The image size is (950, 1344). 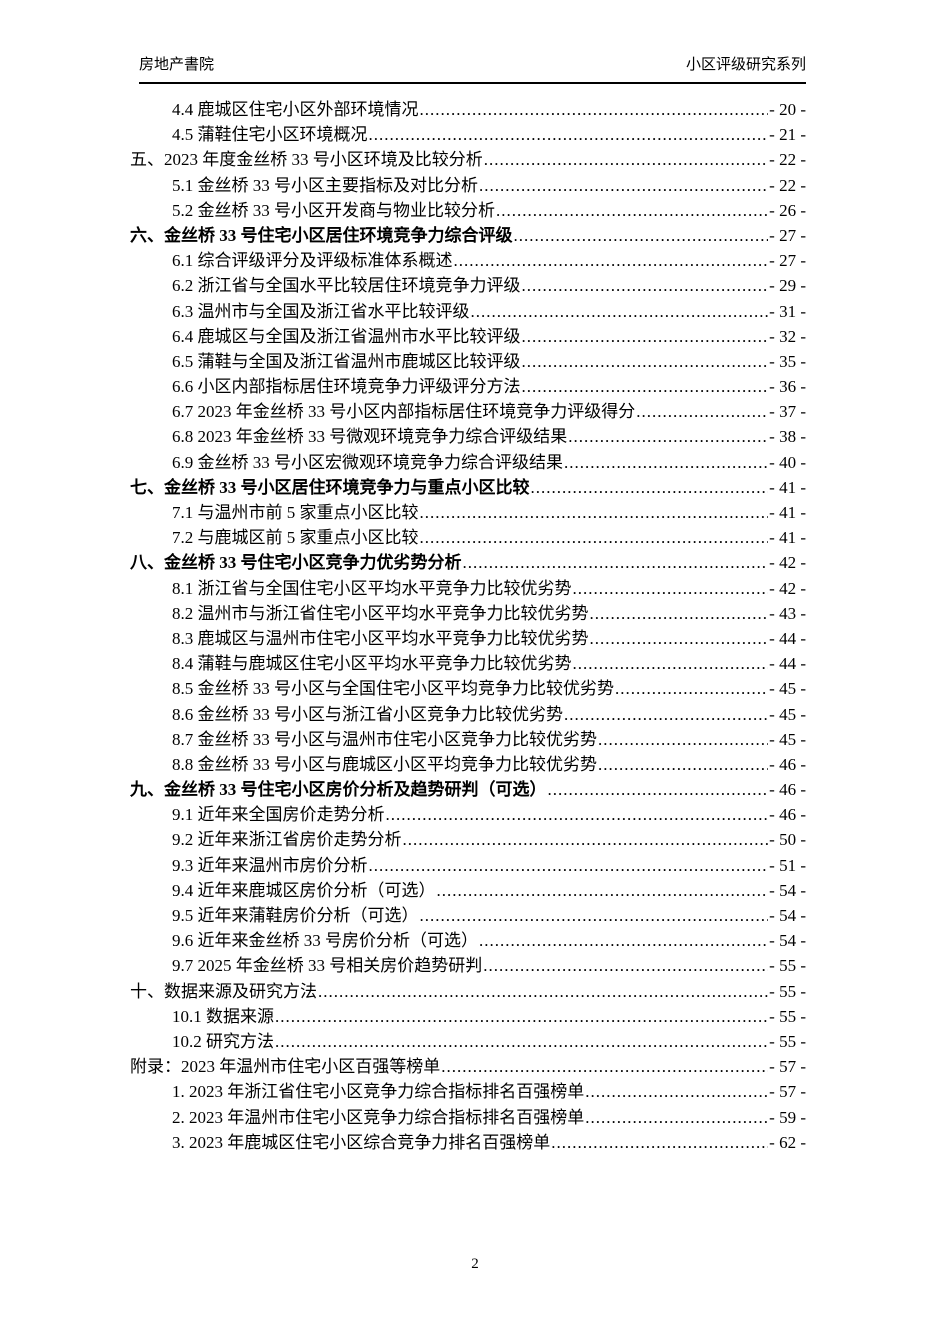 I want to click on toc-entry: 七、金丝桥 33 号小区居住环境竞争力与重点小区比较 - 41 -, so click(x=468, y=487).